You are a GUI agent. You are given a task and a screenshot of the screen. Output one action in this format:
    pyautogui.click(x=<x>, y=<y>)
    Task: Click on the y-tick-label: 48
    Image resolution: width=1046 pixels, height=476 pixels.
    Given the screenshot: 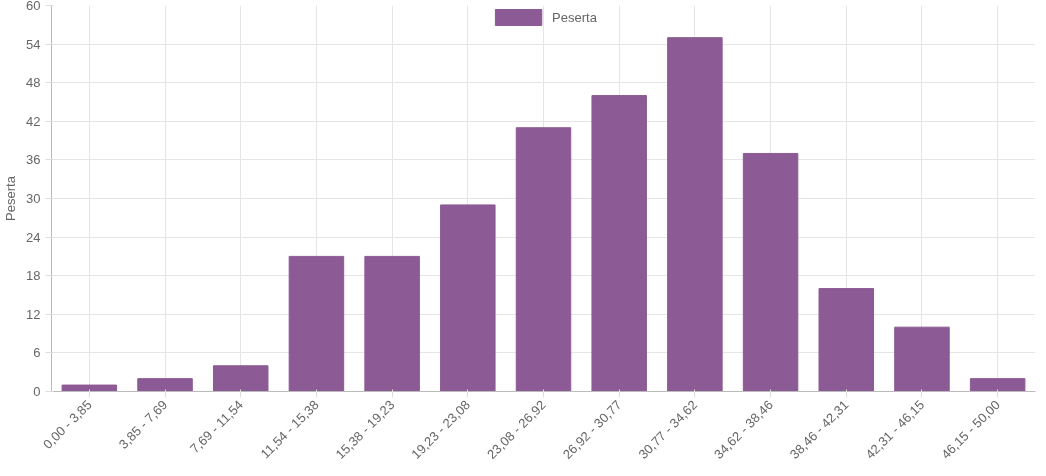 What is the action you would take?
    pyautogui.click(x=33, y=83)
    